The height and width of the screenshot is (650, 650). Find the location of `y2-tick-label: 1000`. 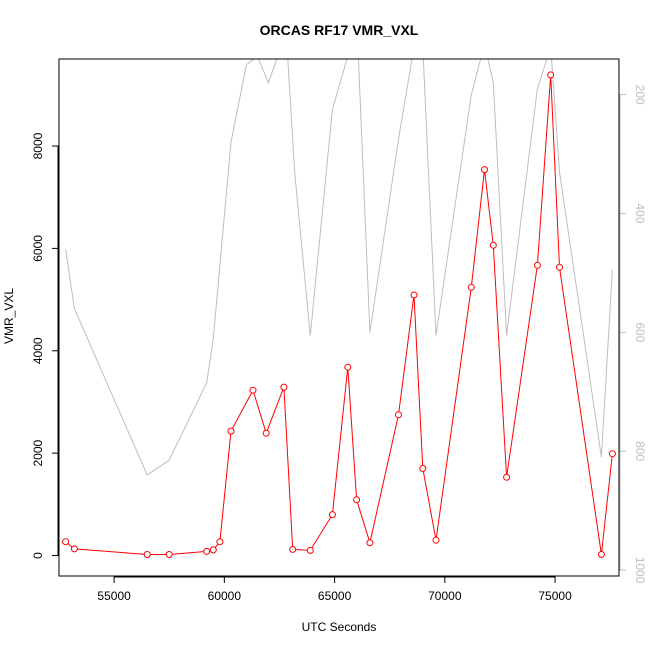

y2-tick-label: 1000 is located at coordinates (640, 570).